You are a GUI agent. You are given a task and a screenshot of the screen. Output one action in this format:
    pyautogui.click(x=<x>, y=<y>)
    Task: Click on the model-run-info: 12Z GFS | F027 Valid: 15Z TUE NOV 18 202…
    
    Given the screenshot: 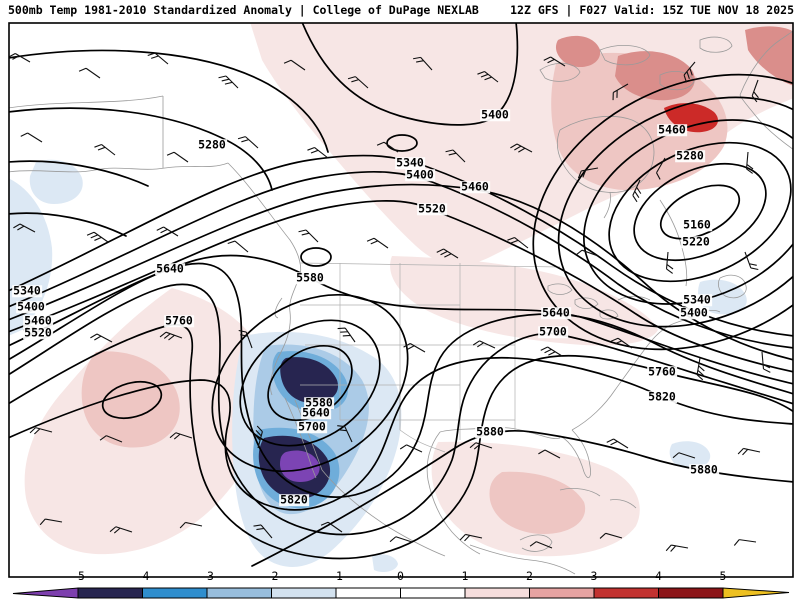 What is the action you would take?
    pyautogui.click(x=652, y=10)
    